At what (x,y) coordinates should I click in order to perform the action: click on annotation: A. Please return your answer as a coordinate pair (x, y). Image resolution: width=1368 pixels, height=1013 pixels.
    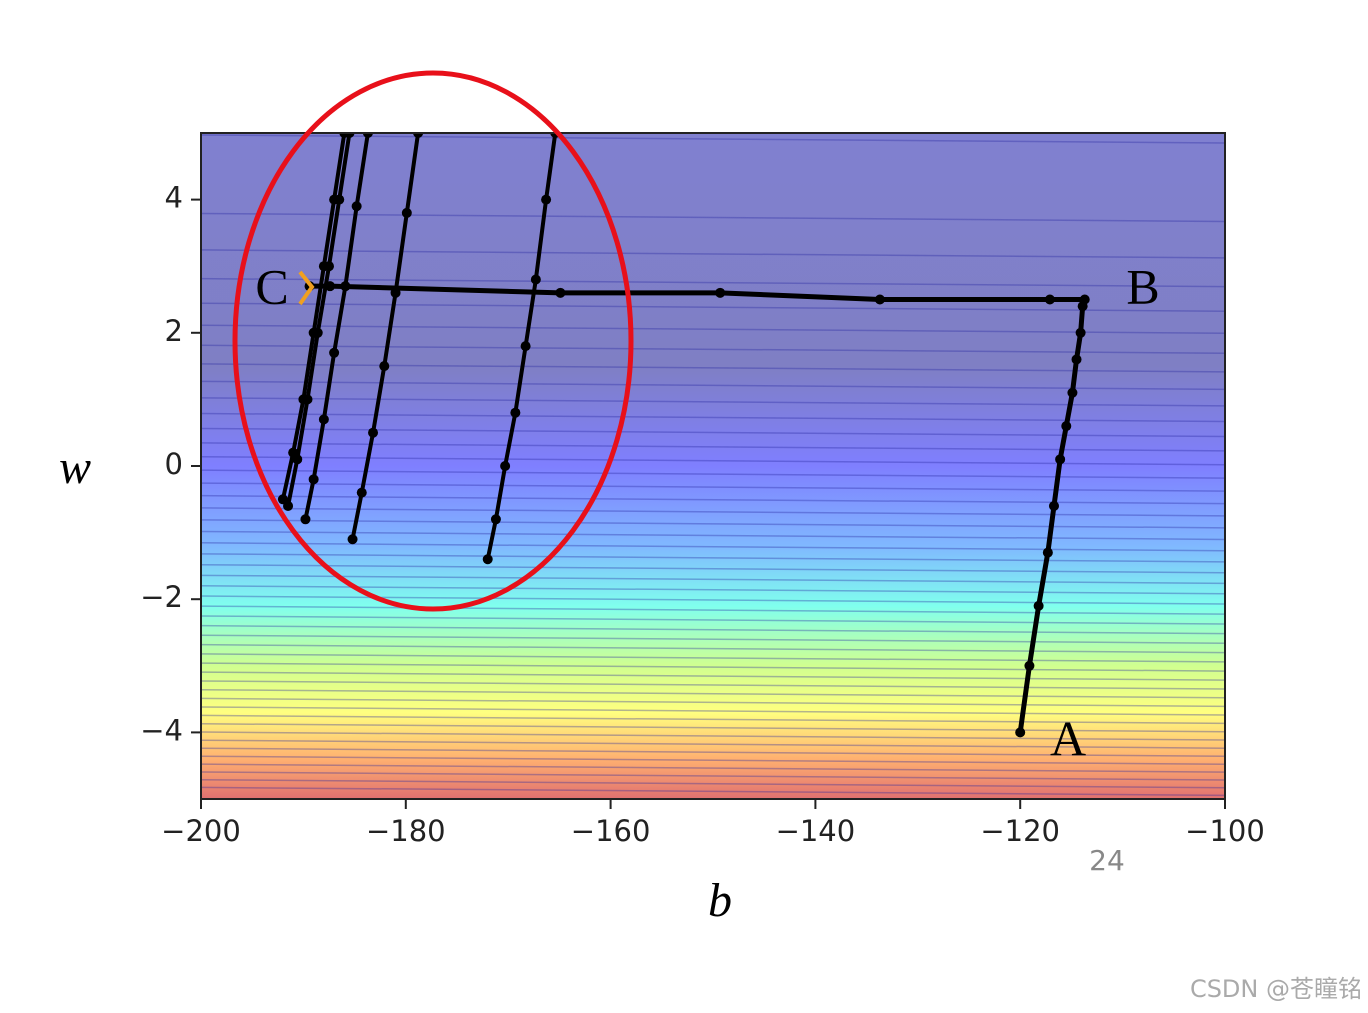
    Looking at the image, I should click on (1068, 738).